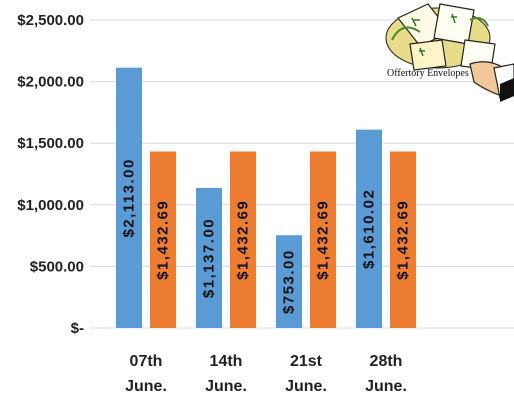  I want to click on data-label: $2,113.00, so click(129, 197).